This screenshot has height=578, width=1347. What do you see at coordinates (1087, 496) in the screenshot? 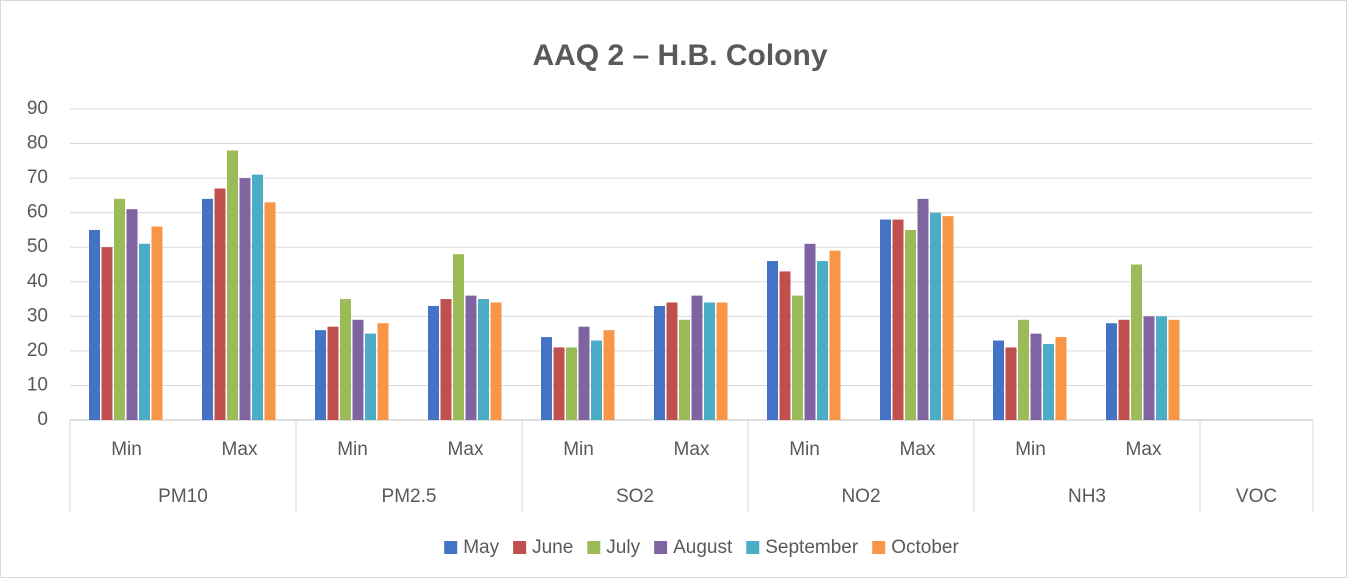
I see `group-label: NH3` at bounding box center [1087, 496].